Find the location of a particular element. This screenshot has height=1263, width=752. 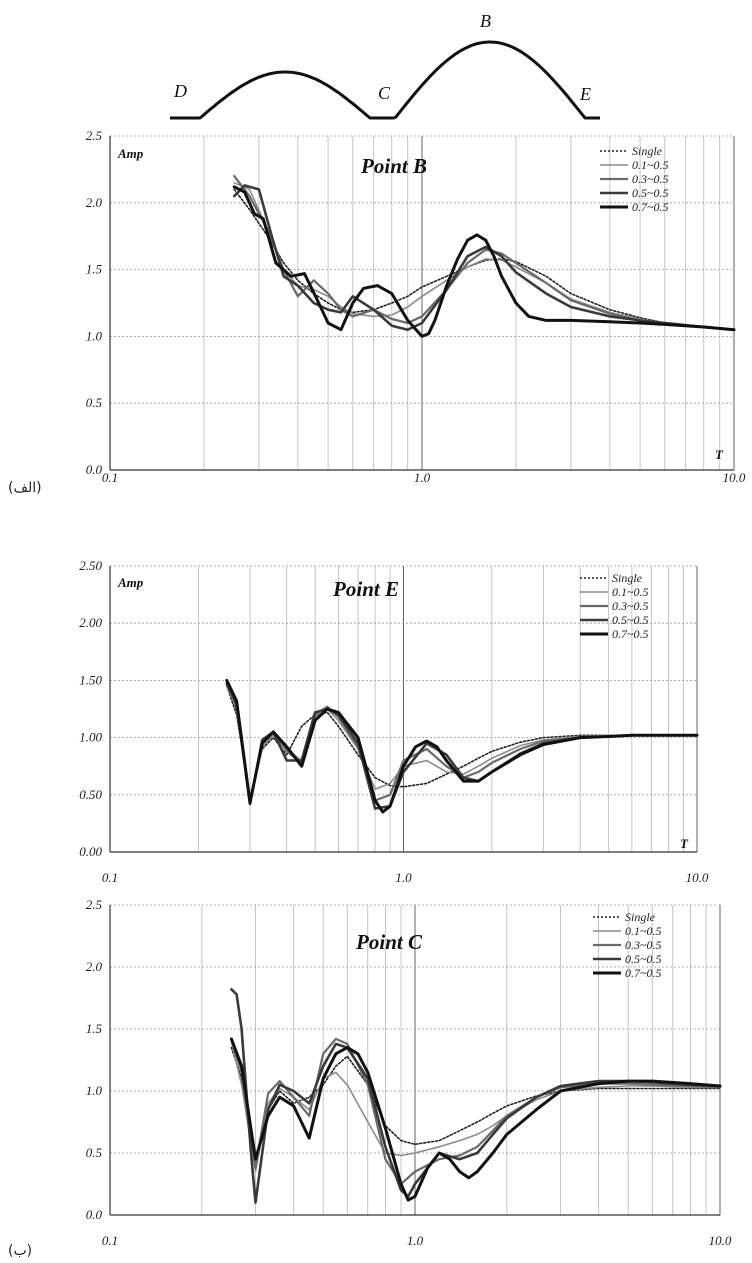

profile-point-c: C is located at coordinates (384, 93).